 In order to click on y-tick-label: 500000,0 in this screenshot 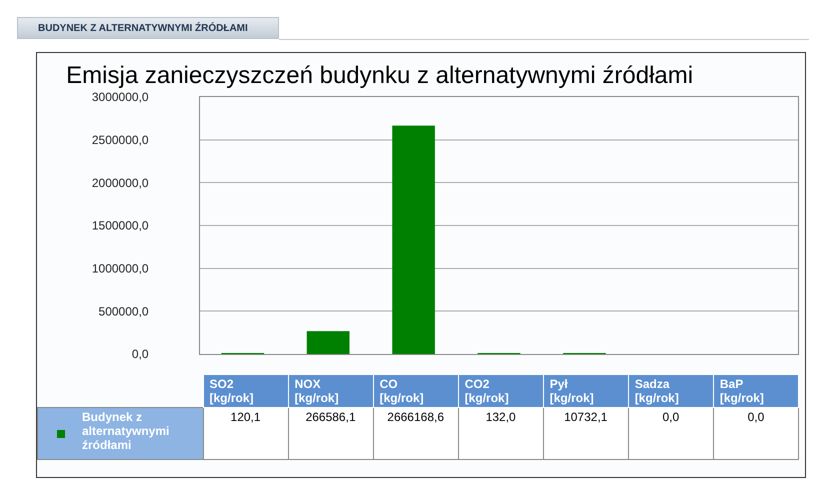, I will do `click(123, 311)`.